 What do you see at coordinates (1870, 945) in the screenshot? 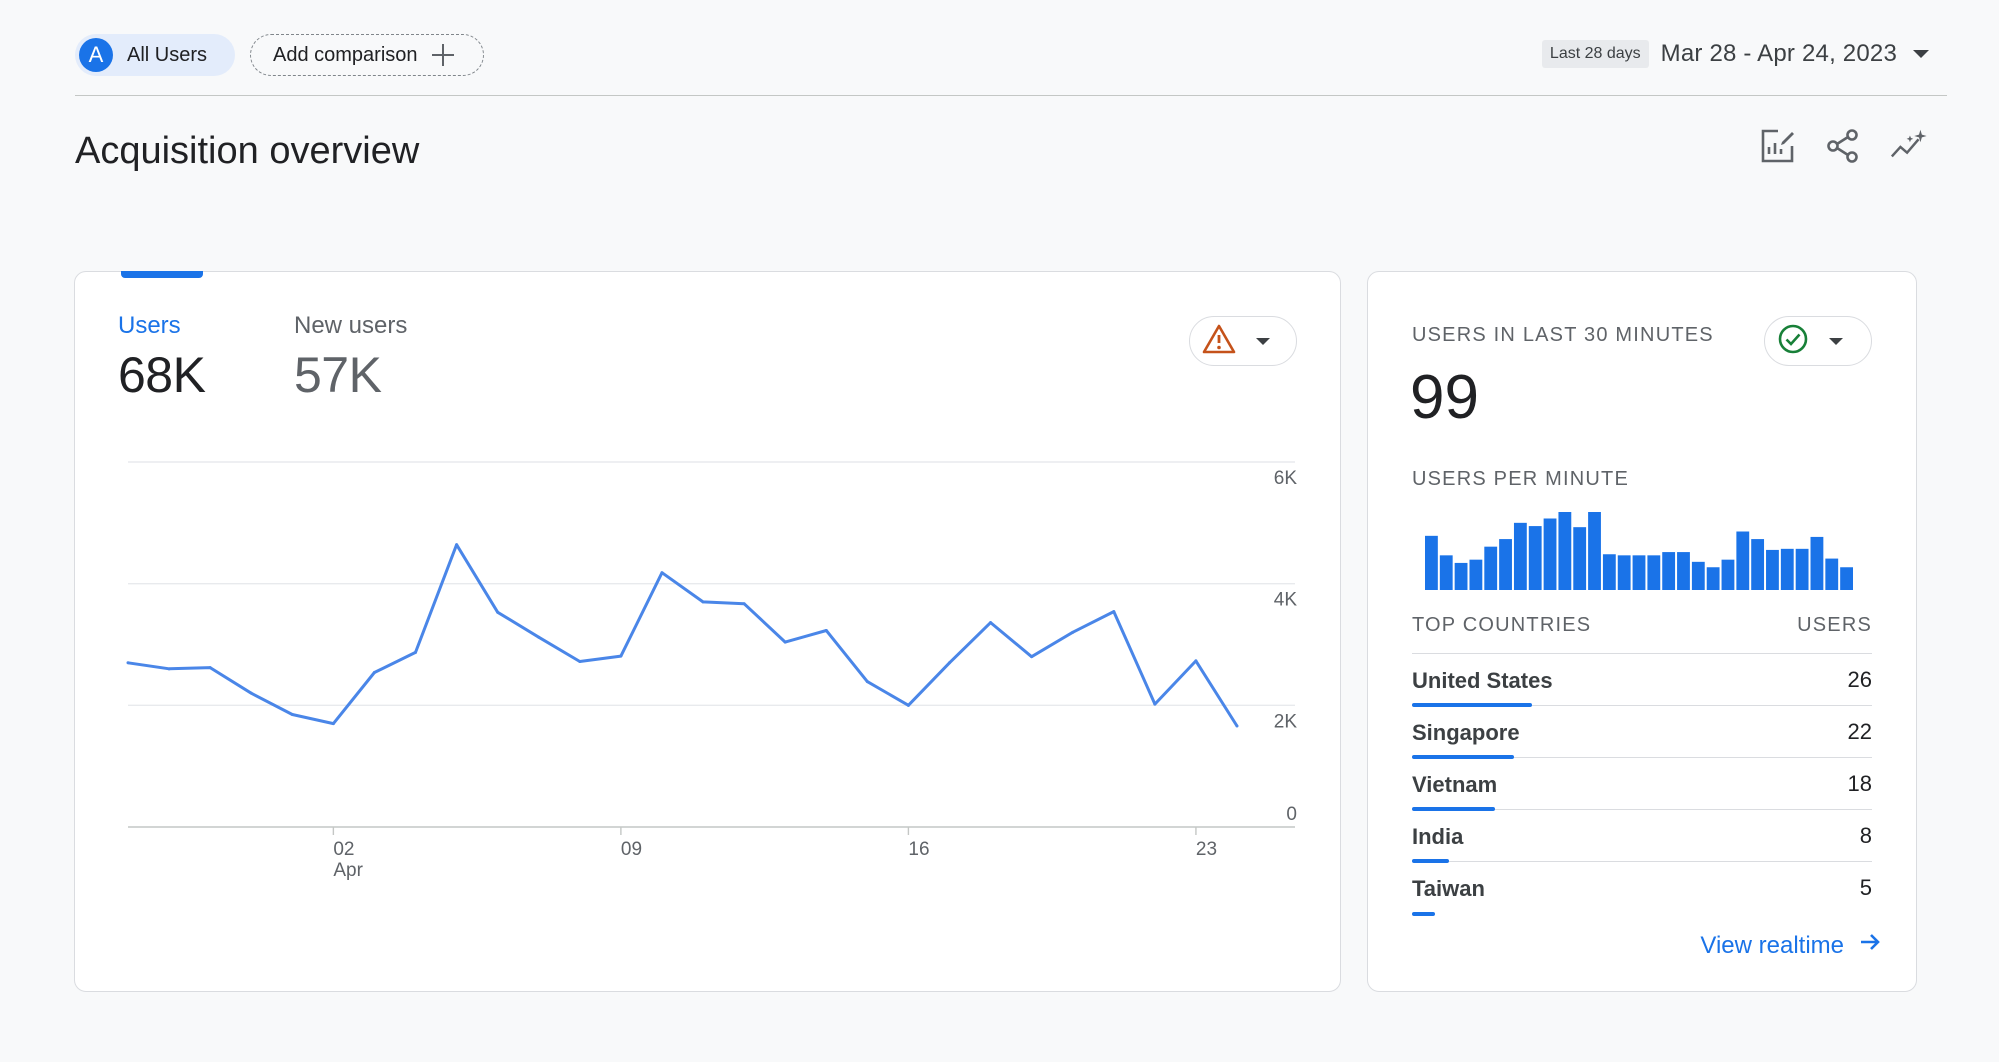
I see `arrow-right-icon` at bounding box center [1870, 945].